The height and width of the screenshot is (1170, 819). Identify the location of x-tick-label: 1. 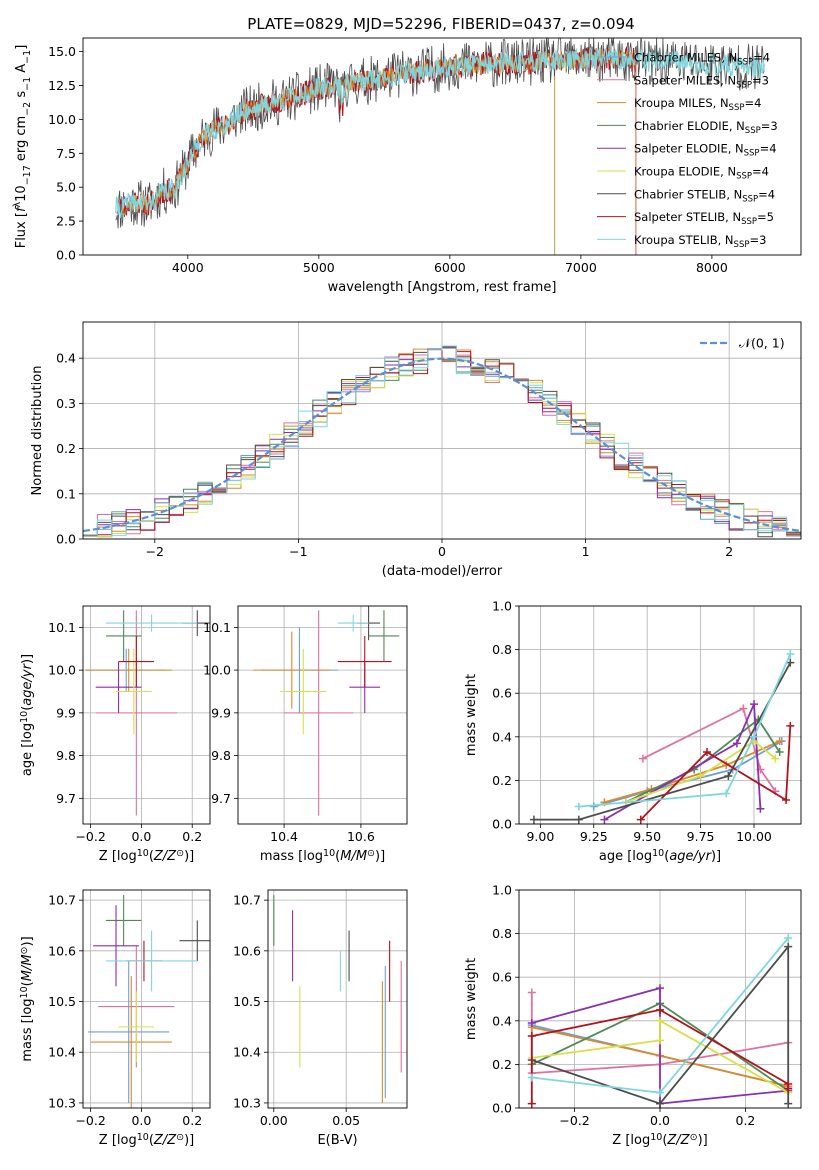
(586, 551).